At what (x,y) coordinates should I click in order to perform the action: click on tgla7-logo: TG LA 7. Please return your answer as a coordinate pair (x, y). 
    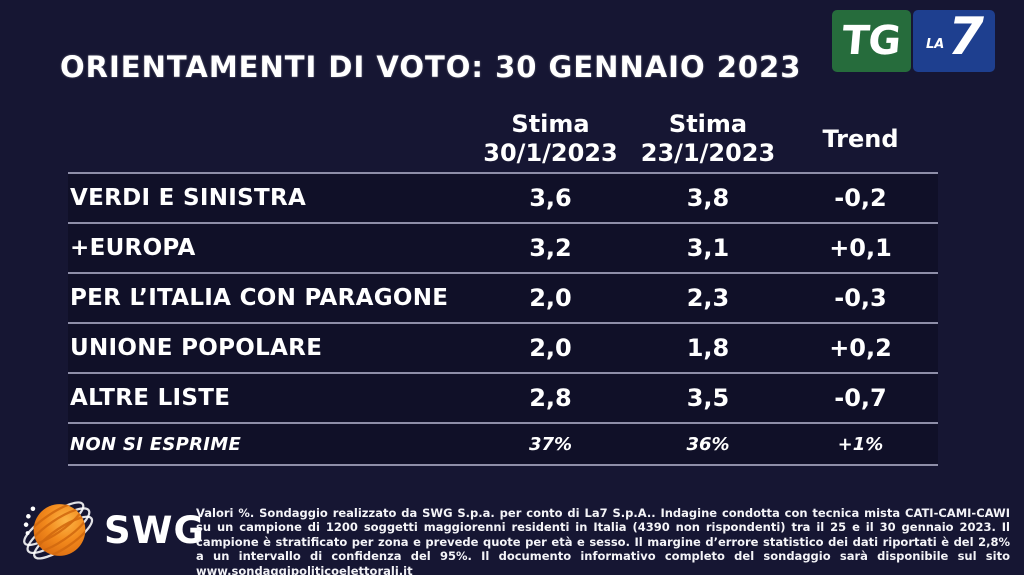
    Looking at the image, I should click on (913, 39).